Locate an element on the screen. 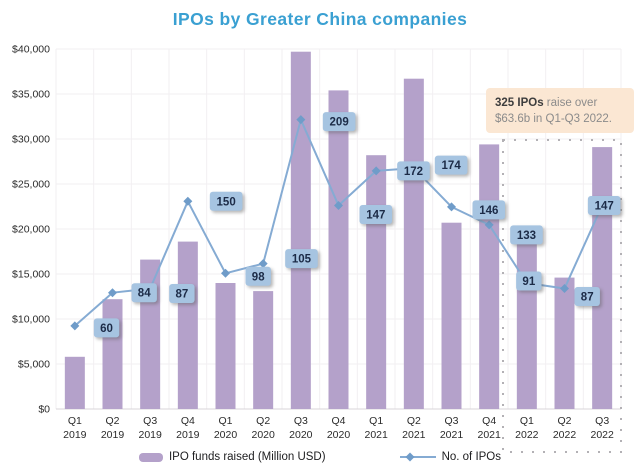 This screenshot has width=640, height=476. point-label-value: 209 is located at coordinates (339, 123).